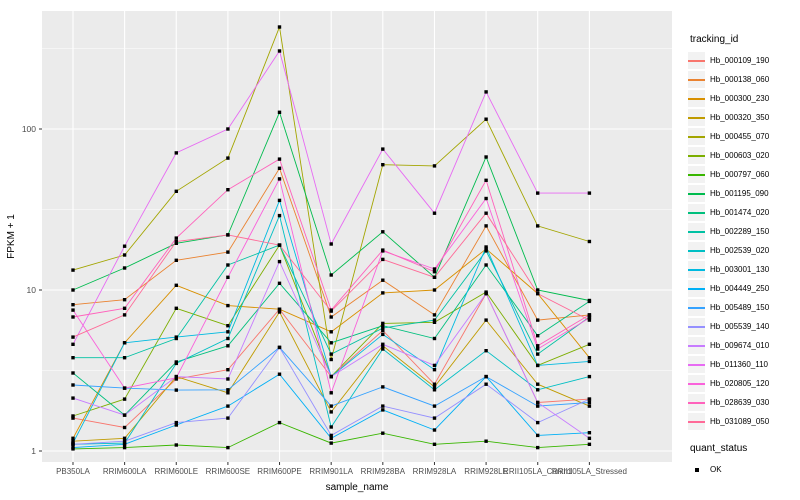 The height and width of the screenshot is (500, 800). What do you see at coordinates (743, 364) in the screenshot?
I see `legend-item-Hb_011360_110: Hb_011360_110` at bounding box center [743, 364].